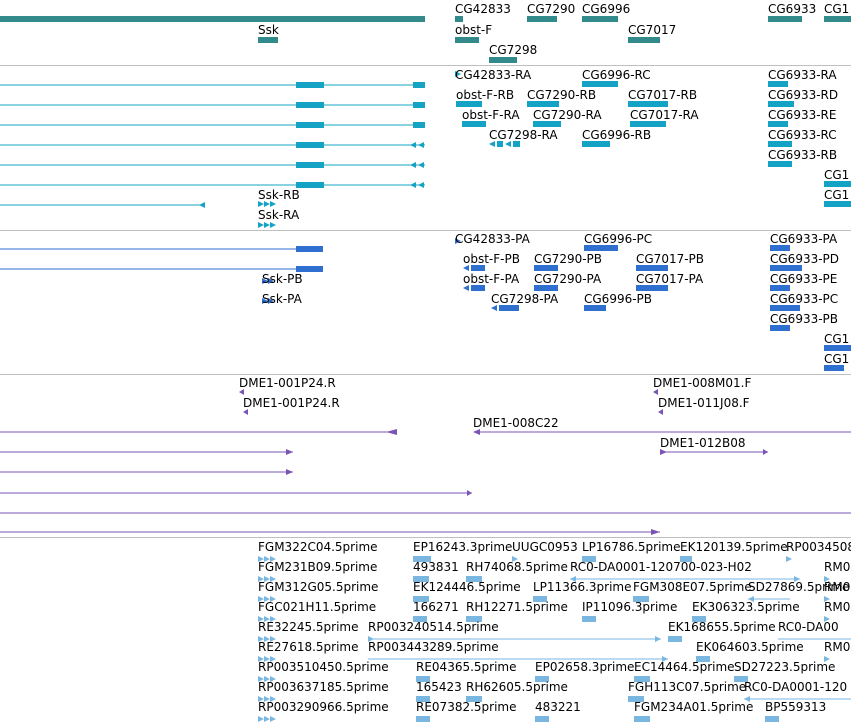 Image resolution: width=851 pixels, height=722 pixels. I want to click on clone-label: DME1-011J08.F, so click(704, 403).